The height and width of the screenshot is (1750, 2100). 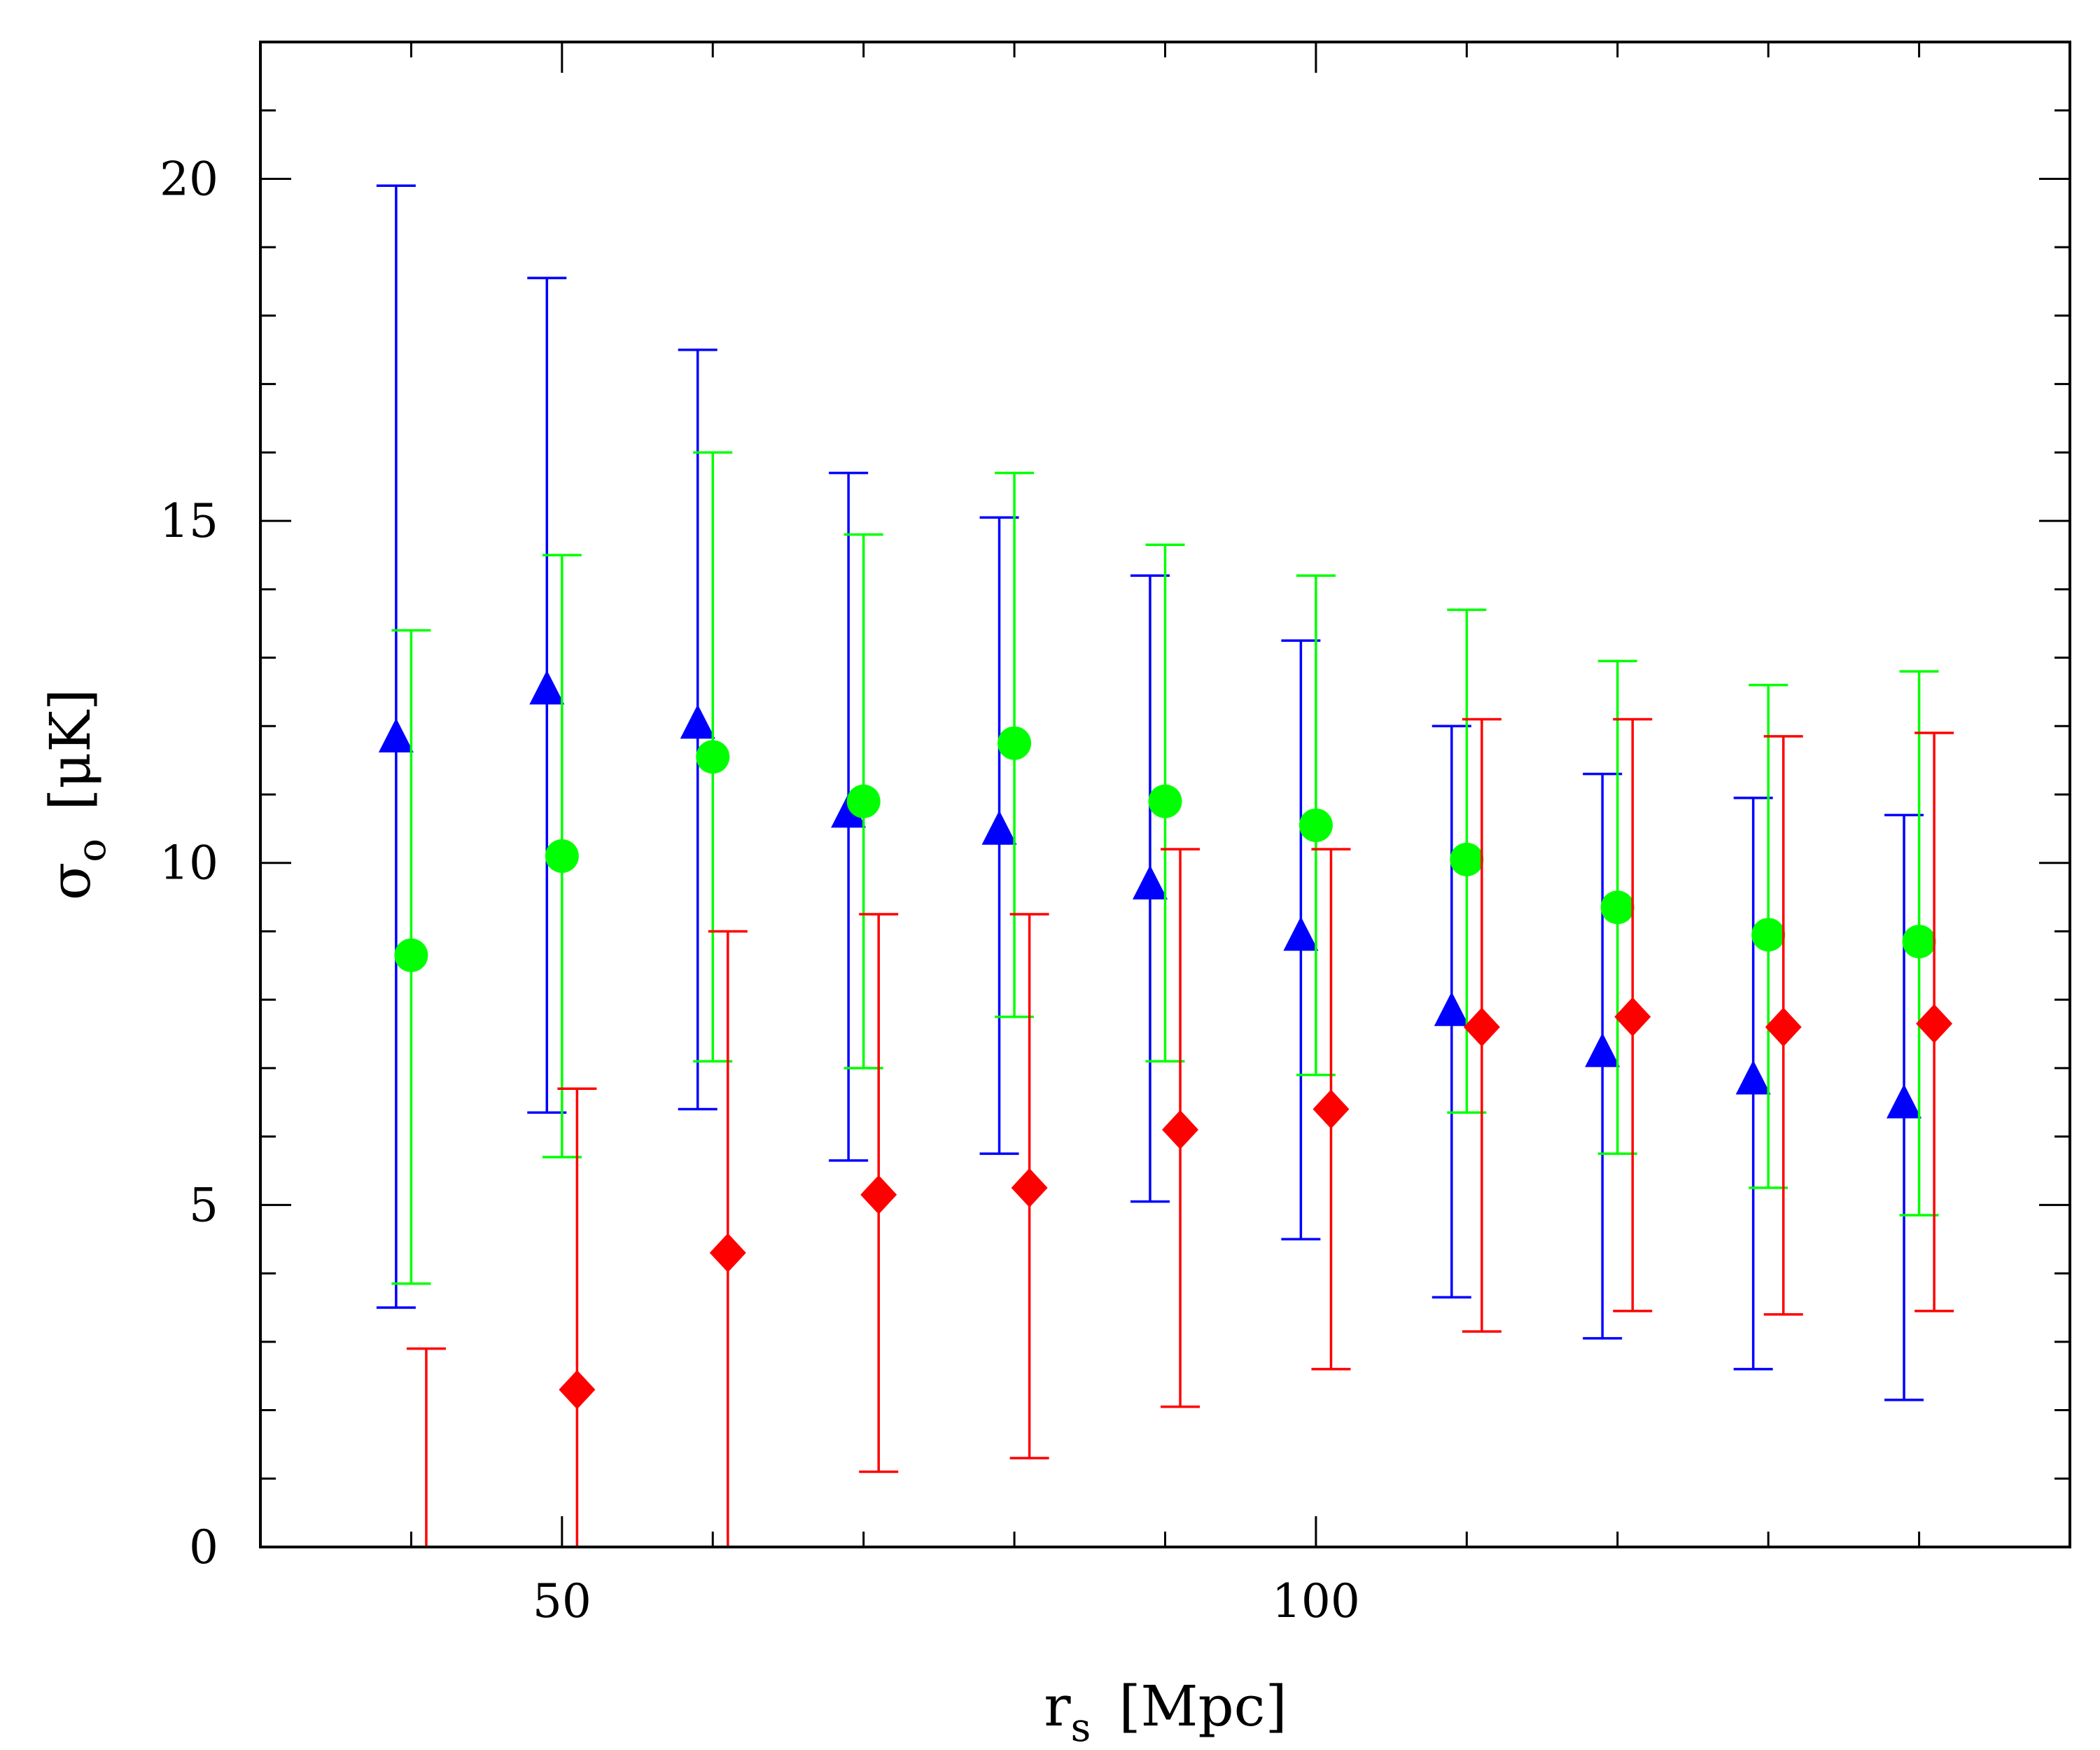 I want to click on y-axis-unit: [μK], so click(x=70, y=750).